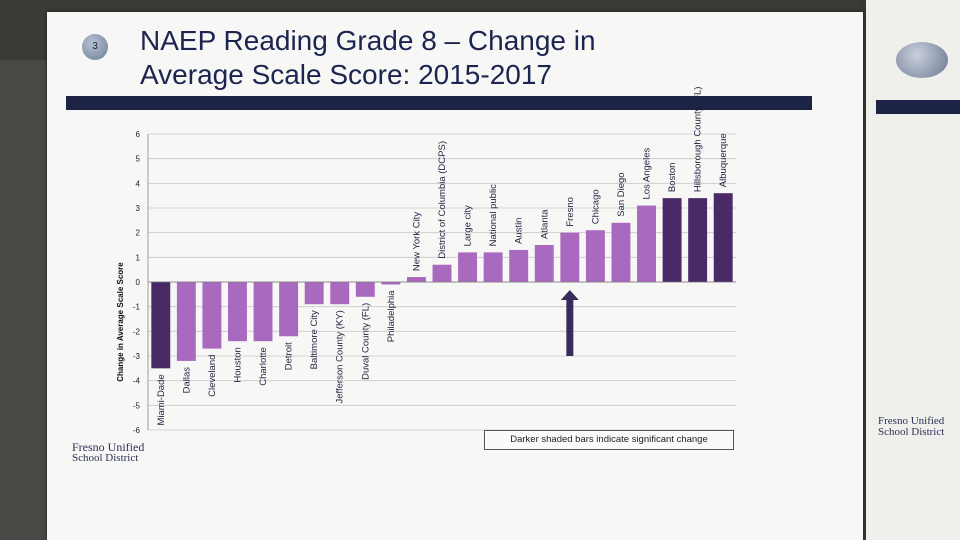  I want to click on y-tick-label: -6, so click(137, 430).